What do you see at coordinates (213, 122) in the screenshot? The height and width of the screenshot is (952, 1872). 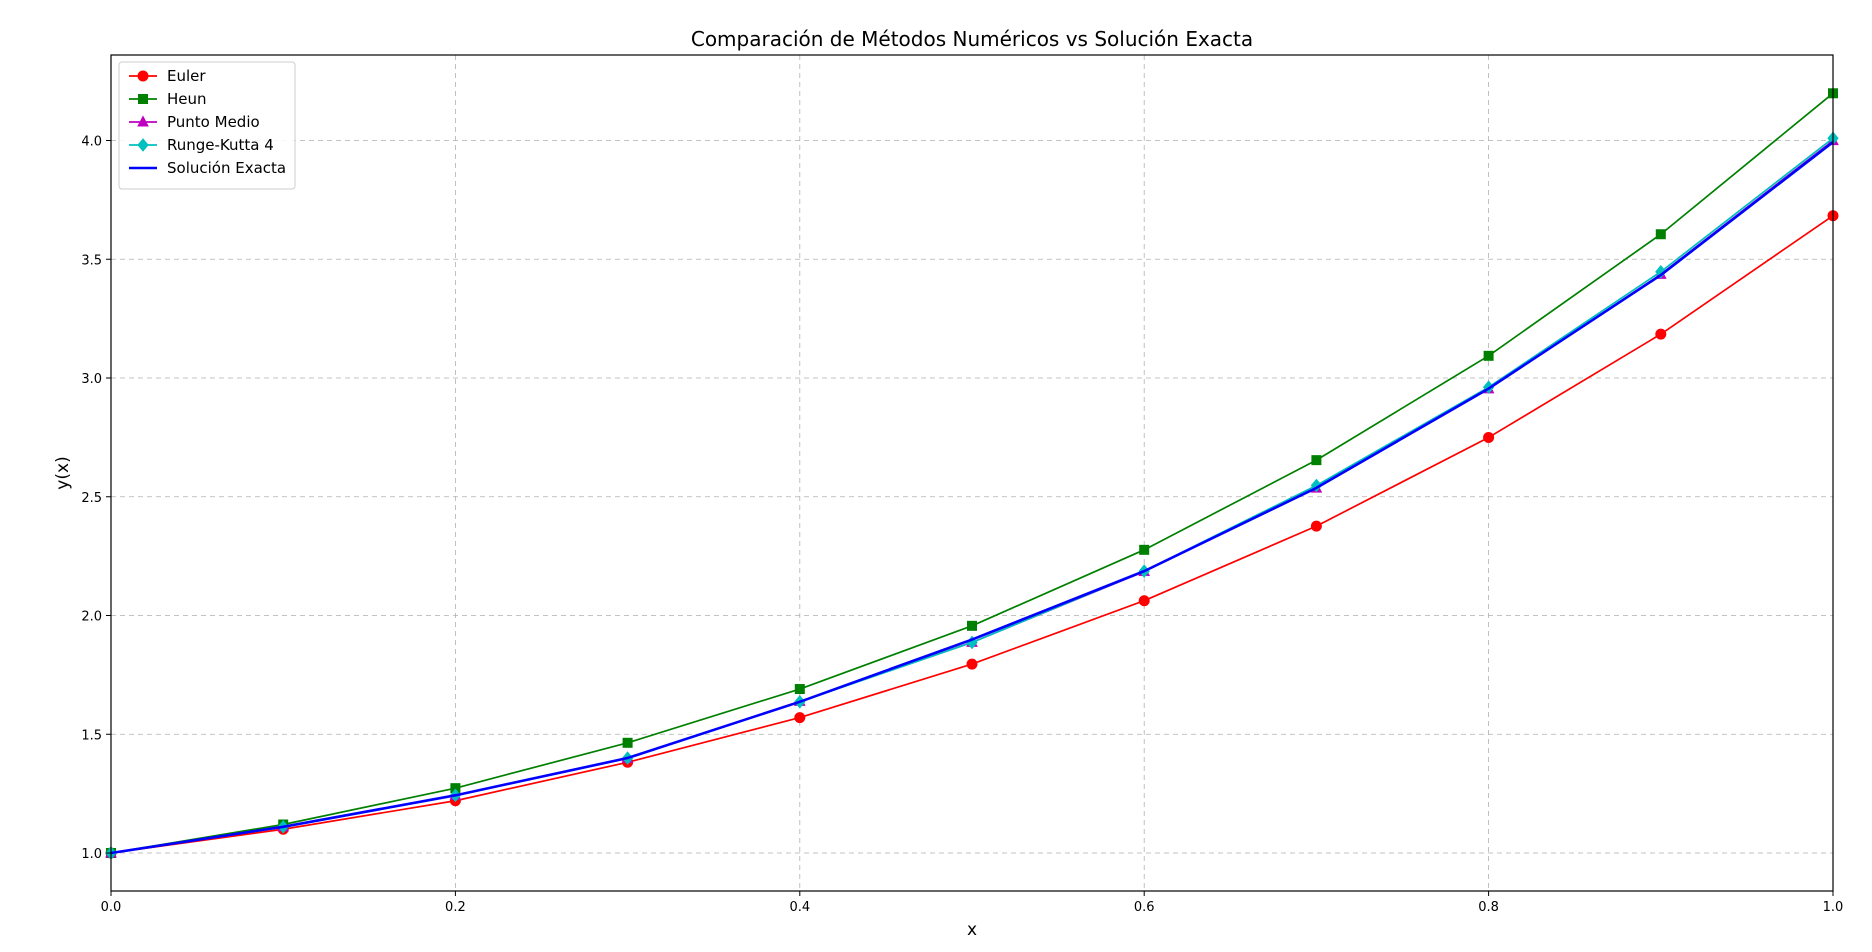 I see `legend-label: Punto Medio` at bounding box center [213, 122].